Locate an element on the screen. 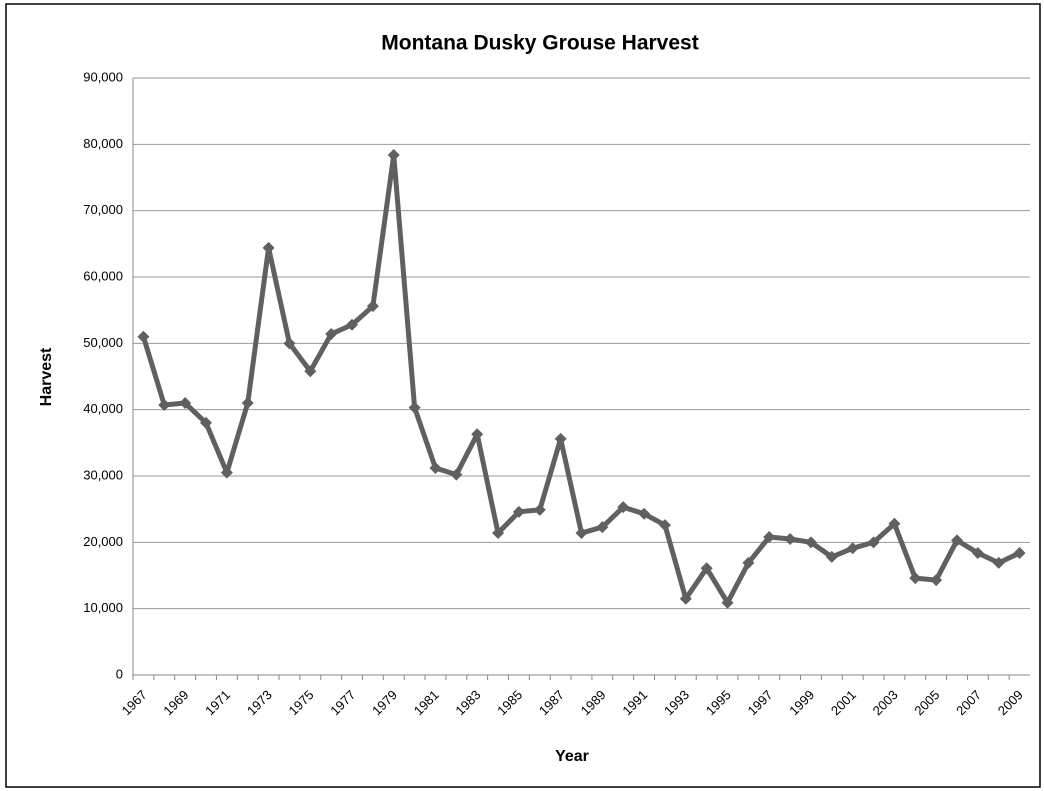  y-tick-label: 90,000 is located at coordinates (103, 76).